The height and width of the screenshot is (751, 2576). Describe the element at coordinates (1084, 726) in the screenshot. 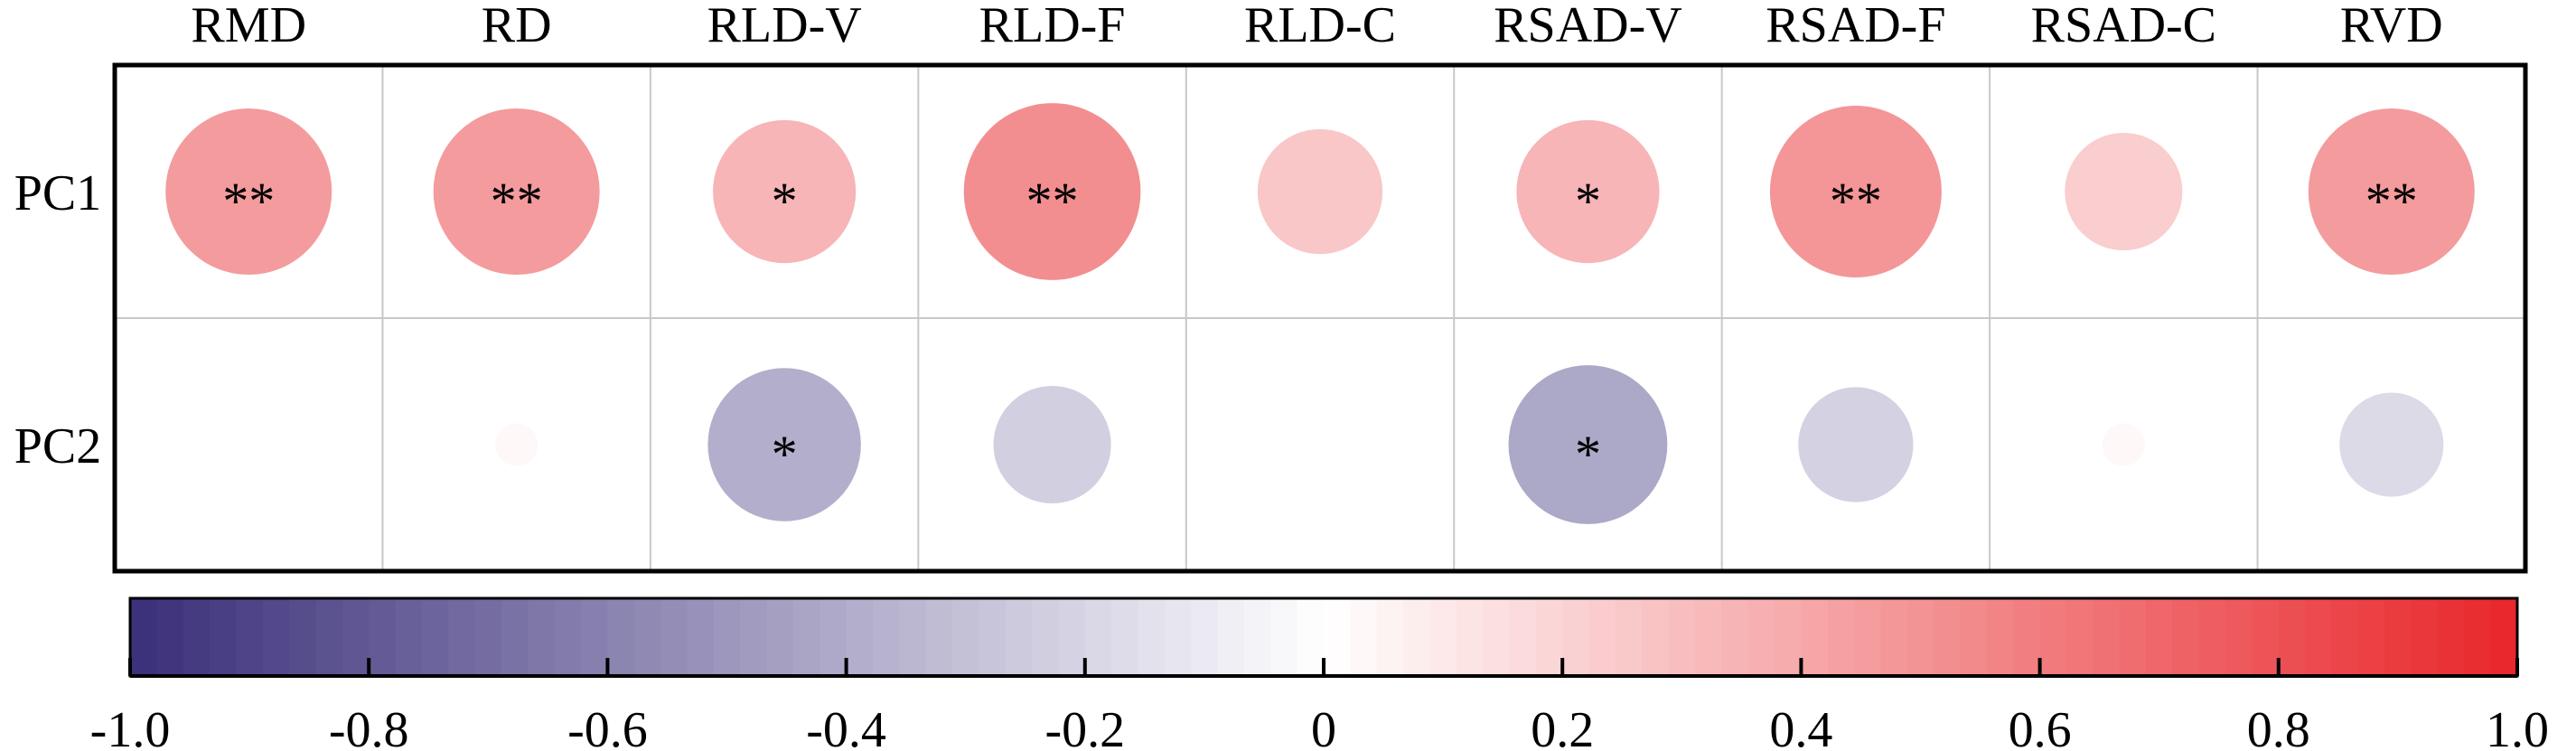

I see `colorbar-tick-label: -0.2` at that location.